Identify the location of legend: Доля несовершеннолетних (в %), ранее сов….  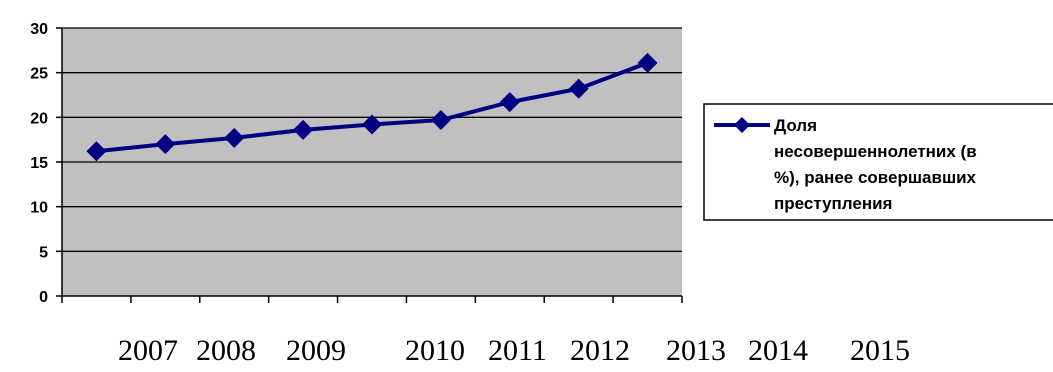
(878, 162).